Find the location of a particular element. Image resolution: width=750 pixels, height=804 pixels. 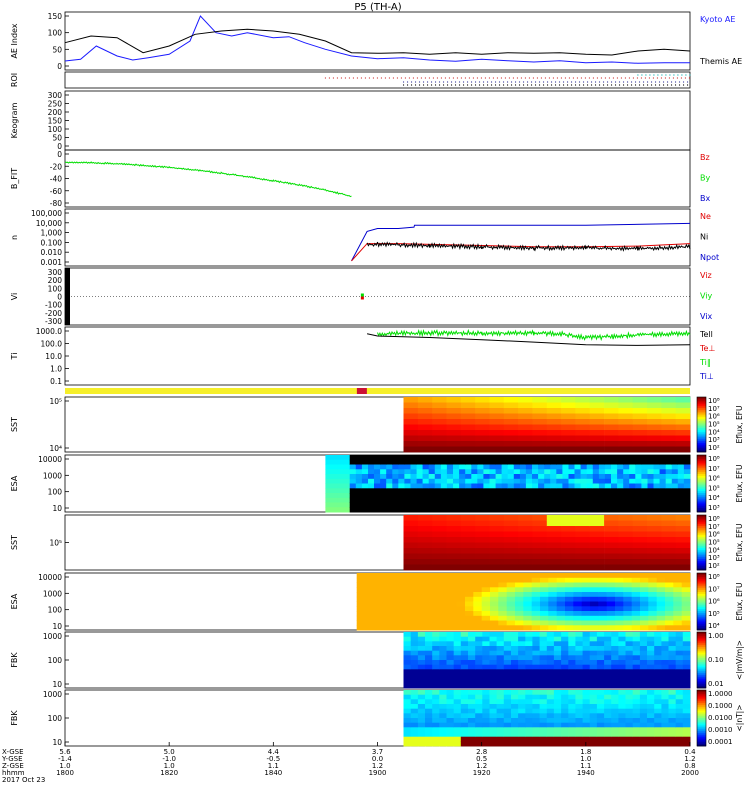

ytick-label-density: 100,000 is located at coordinates (46, 213).